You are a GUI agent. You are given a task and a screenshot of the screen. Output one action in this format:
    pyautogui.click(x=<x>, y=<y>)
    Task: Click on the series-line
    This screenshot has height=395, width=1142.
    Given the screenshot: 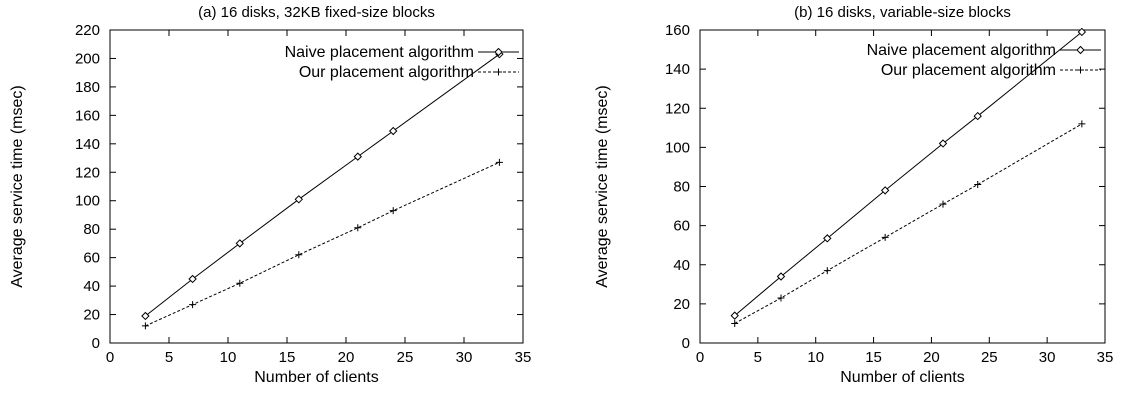 What is the action you would take?
    pyautogui.click(x=322, y=244)
    